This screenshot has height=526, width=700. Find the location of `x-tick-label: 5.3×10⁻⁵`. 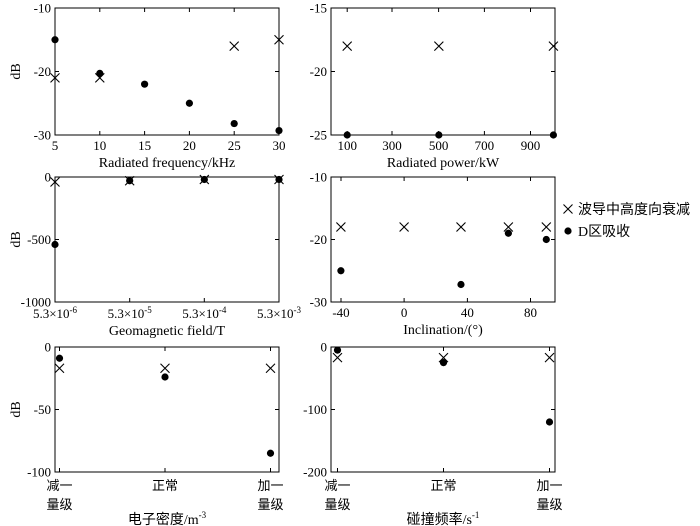

x-tick-label: 5.3×10⁻⁵ is located at coordinates (130, 313).